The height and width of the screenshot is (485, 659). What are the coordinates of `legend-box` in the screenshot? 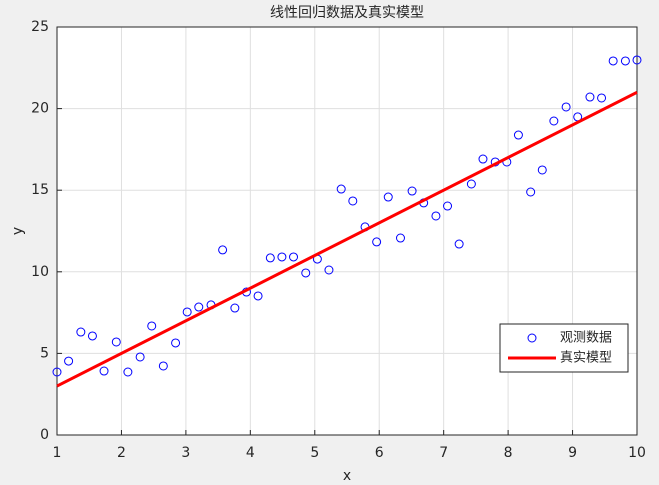 It's located at (564, 348).